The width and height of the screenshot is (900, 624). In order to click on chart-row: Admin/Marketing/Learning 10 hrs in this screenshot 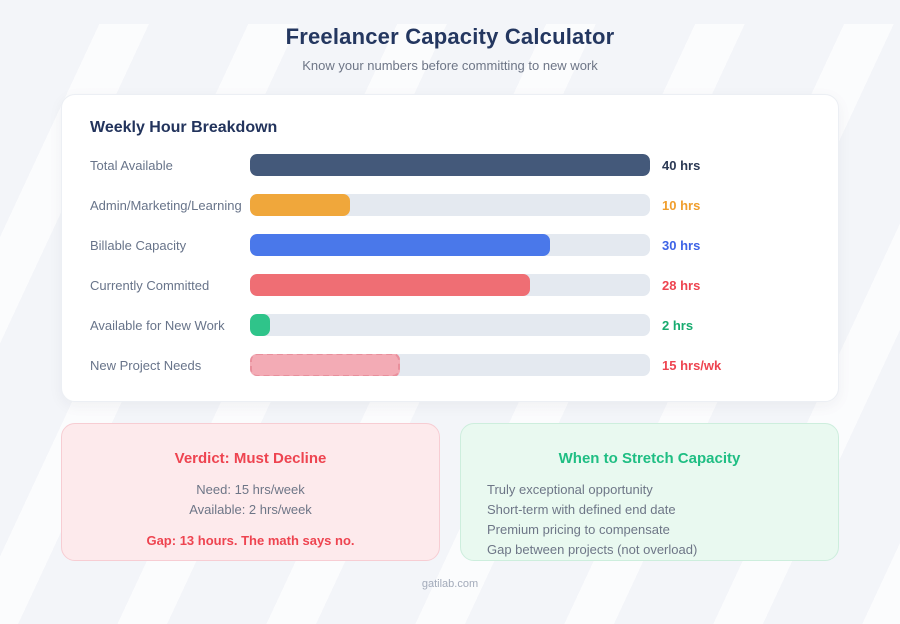, I will do `click(450, 205)`.